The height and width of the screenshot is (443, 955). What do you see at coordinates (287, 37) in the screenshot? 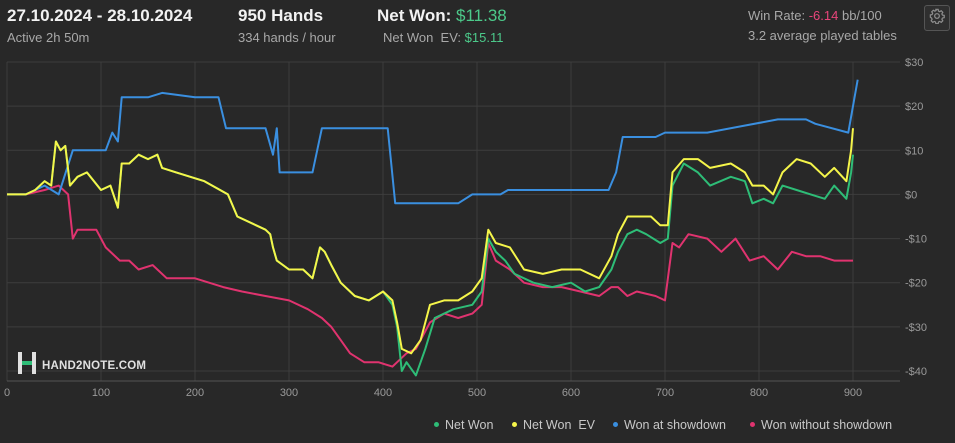
I see `hands-per-hour: 334 hands / hour` at bounding box center [287, 37].